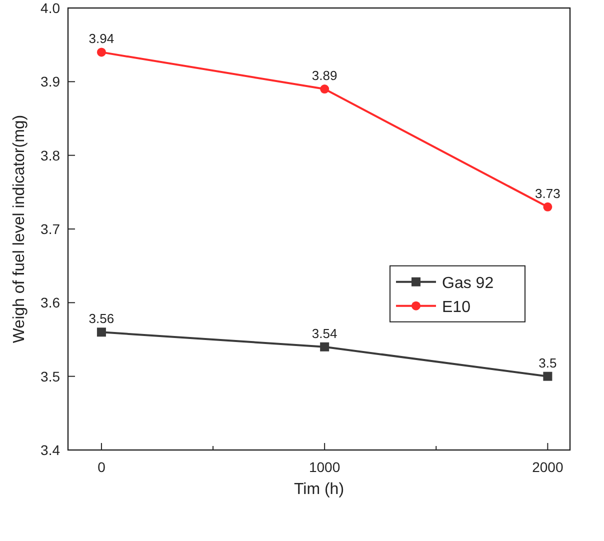 This screenshot has width=604, height=541. I want to click on y-tick-label: 3.8, so click(50, 155).